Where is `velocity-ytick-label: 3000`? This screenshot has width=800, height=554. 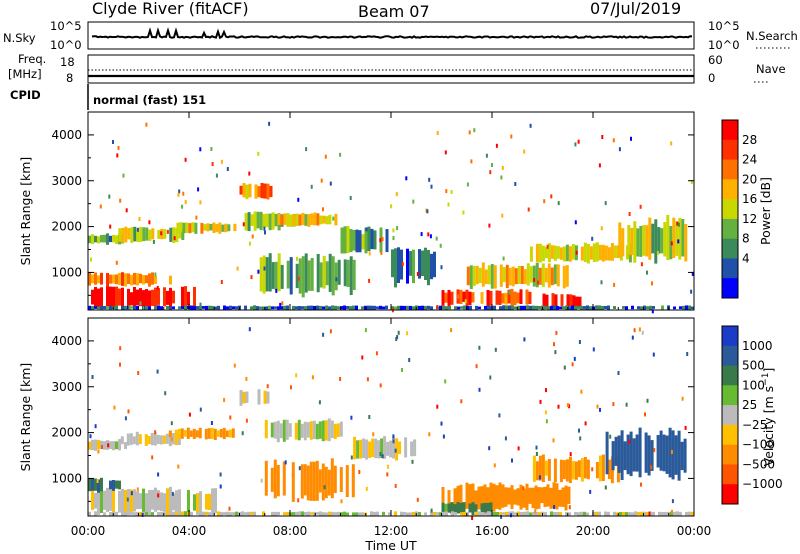 velocity-ytick-label: 3000 is located at coordinates (66, 387).